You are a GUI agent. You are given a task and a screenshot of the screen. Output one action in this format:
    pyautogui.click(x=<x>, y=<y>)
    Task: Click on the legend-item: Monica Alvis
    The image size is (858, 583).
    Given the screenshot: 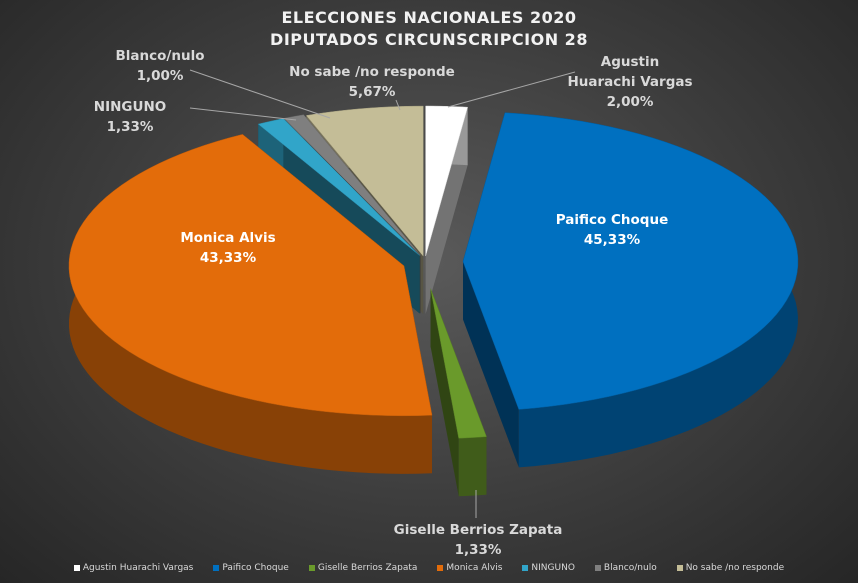 What is the action you would take?
    pyautogui.click(x=469, y=568)
    